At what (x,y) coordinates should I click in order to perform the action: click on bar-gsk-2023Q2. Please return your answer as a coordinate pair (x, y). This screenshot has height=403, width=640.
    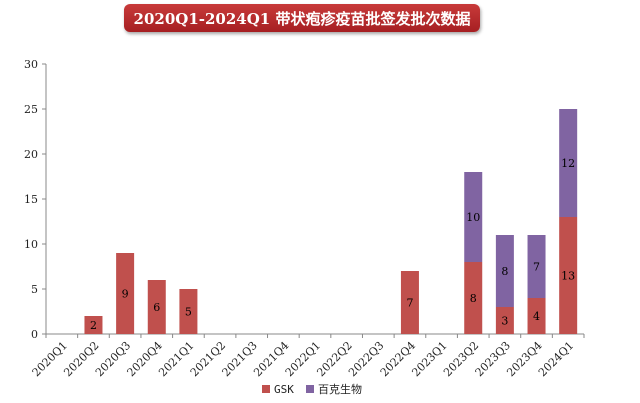
    Looking at the image, I should click on (473, 298).